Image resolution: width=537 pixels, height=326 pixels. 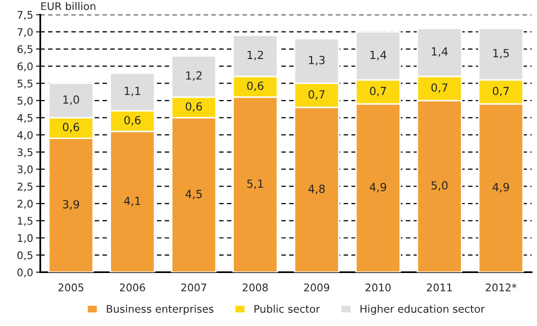 I want to click on x-tick-label: 2010, so click(x=378, y=288).